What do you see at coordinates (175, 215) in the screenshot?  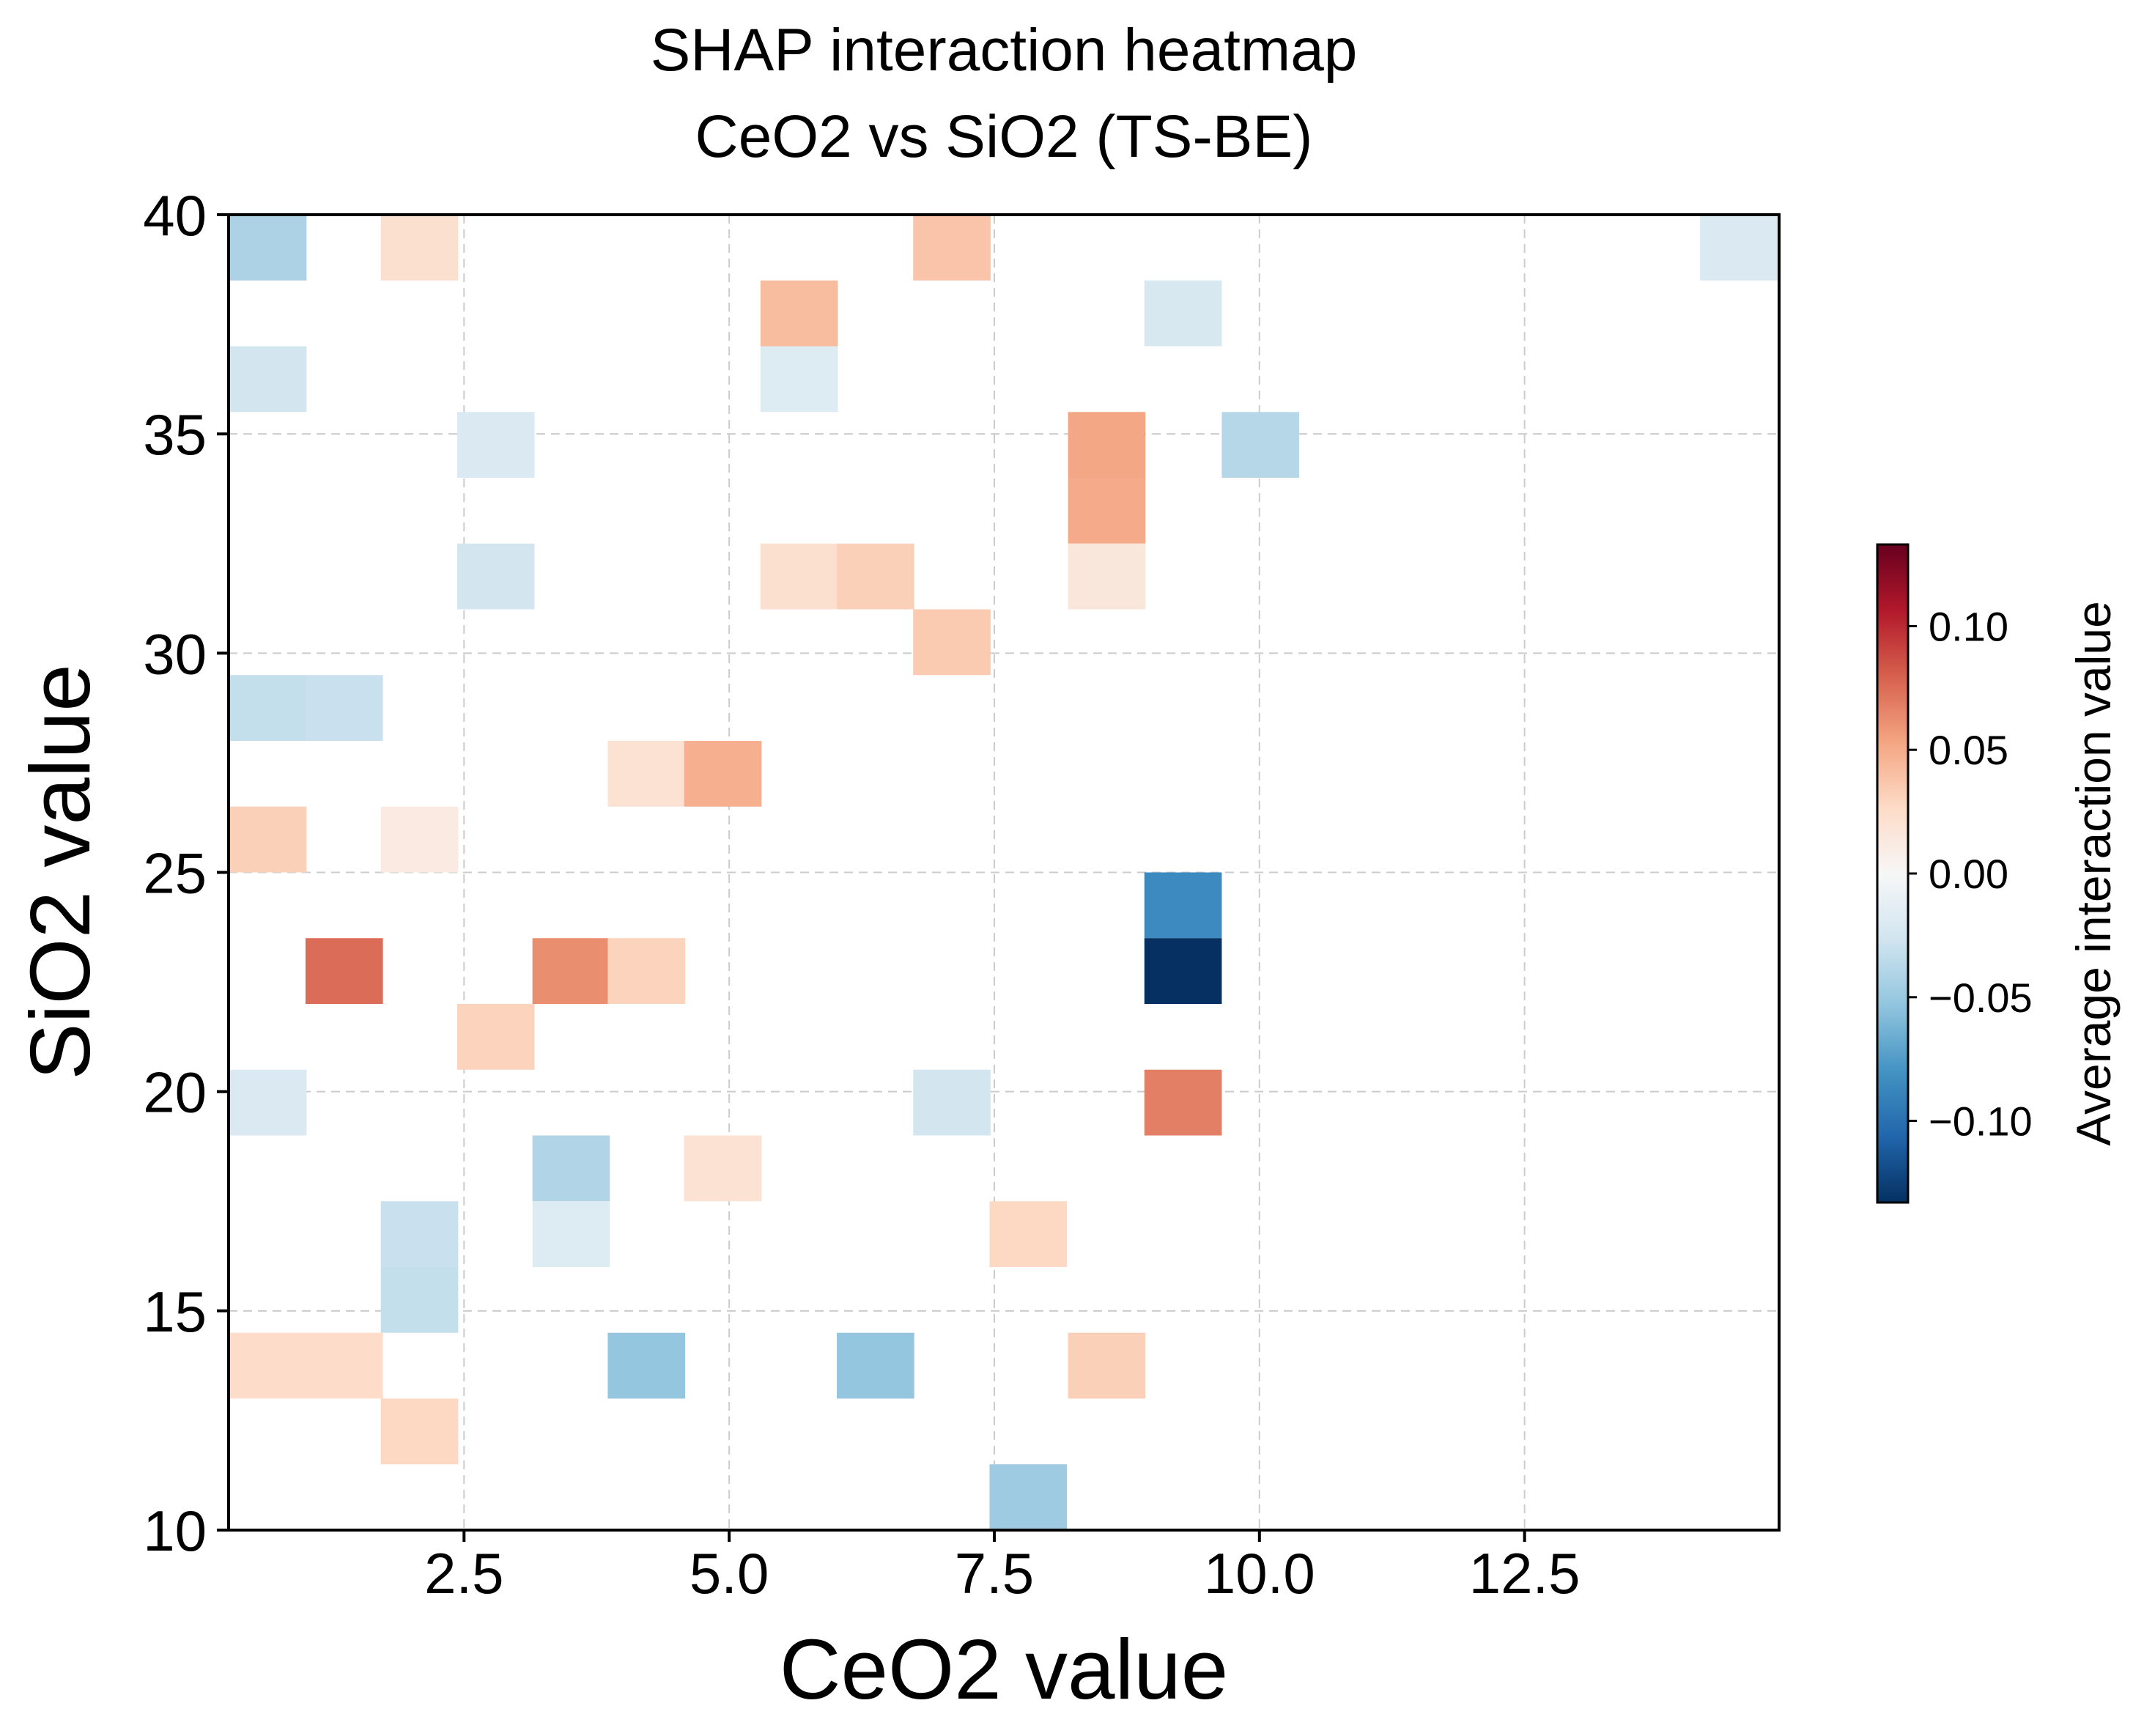 I see `y-tick-label: 40` at bounding box center [175, 215].